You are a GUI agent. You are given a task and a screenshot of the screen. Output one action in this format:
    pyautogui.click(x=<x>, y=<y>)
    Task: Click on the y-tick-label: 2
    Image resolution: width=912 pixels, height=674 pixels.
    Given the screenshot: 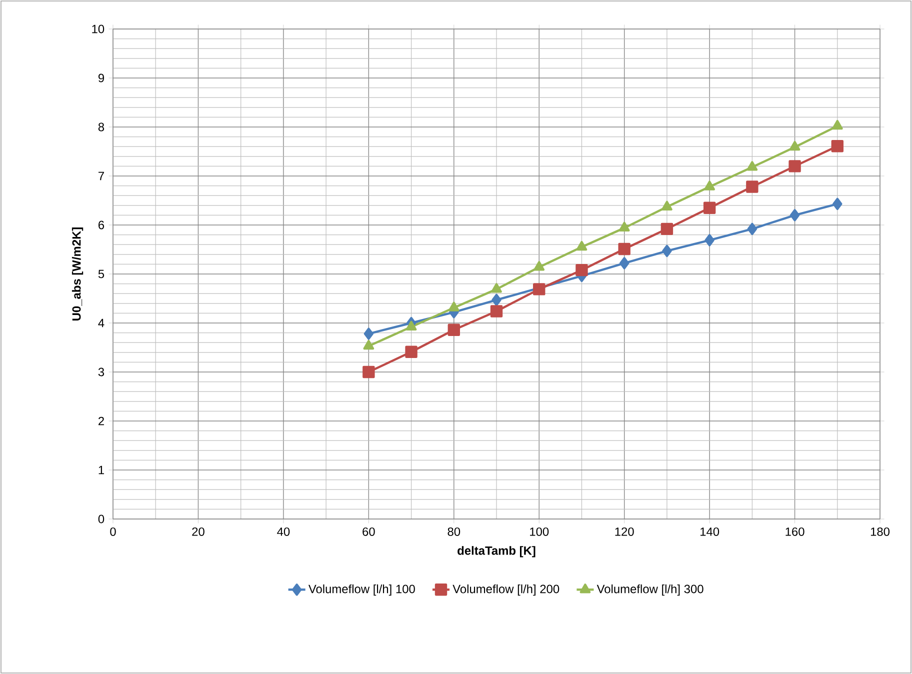 What is the action you would take?
    pyautogui.click(x=101, y=421)
    